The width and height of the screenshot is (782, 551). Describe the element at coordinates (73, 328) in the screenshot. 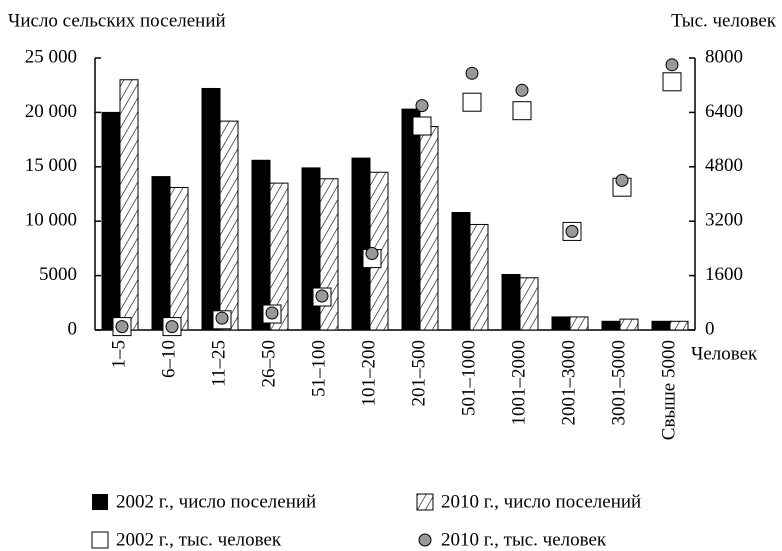

I see `y-tick-label: 0` at that location.